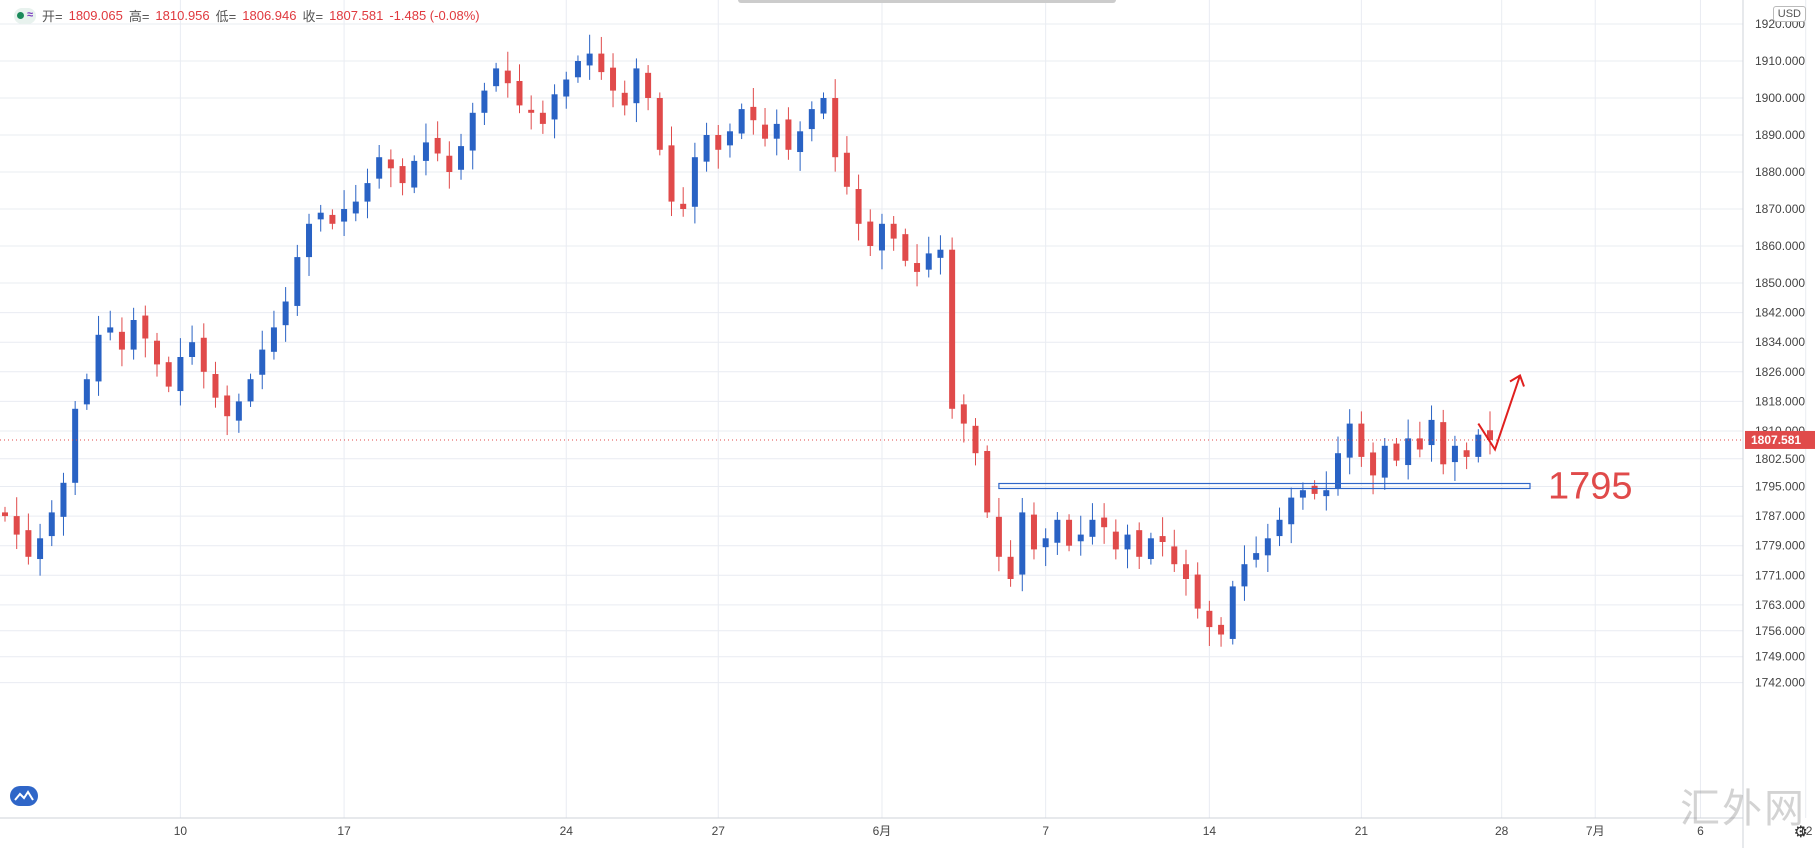  What do you see at coordinates (1780, 575) in the screenshot?
I see `y-tick-label: 1771.000` at bounding box center [1780, 575].